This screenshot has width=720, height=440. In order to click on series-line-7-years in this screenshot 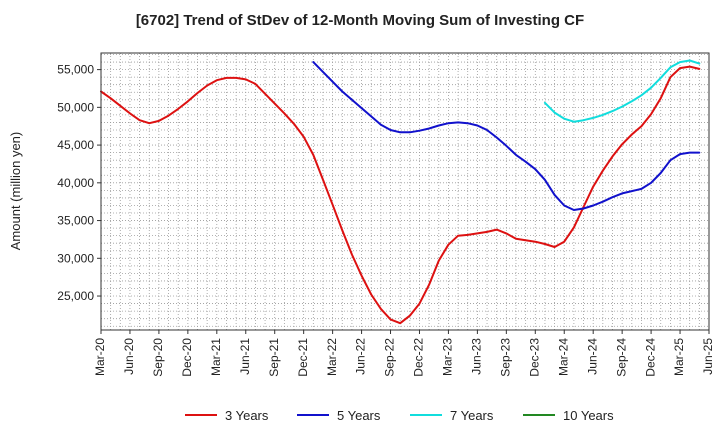, I will do `click(622, 91)`.